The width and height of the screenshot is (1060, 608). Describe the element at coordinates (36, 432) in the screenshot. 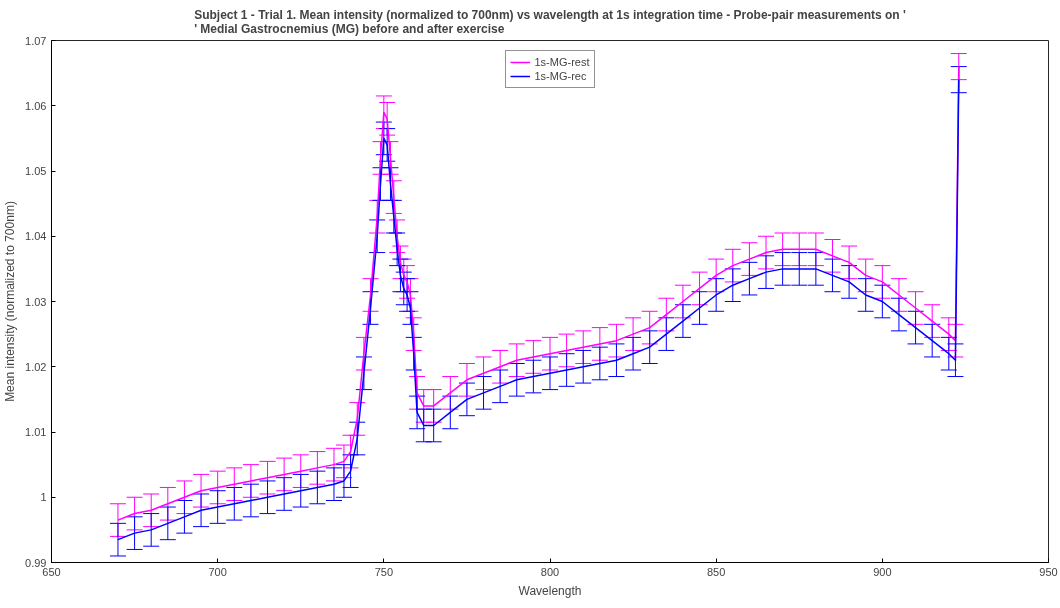

I see `y-tick-label: 1.01` at that location.